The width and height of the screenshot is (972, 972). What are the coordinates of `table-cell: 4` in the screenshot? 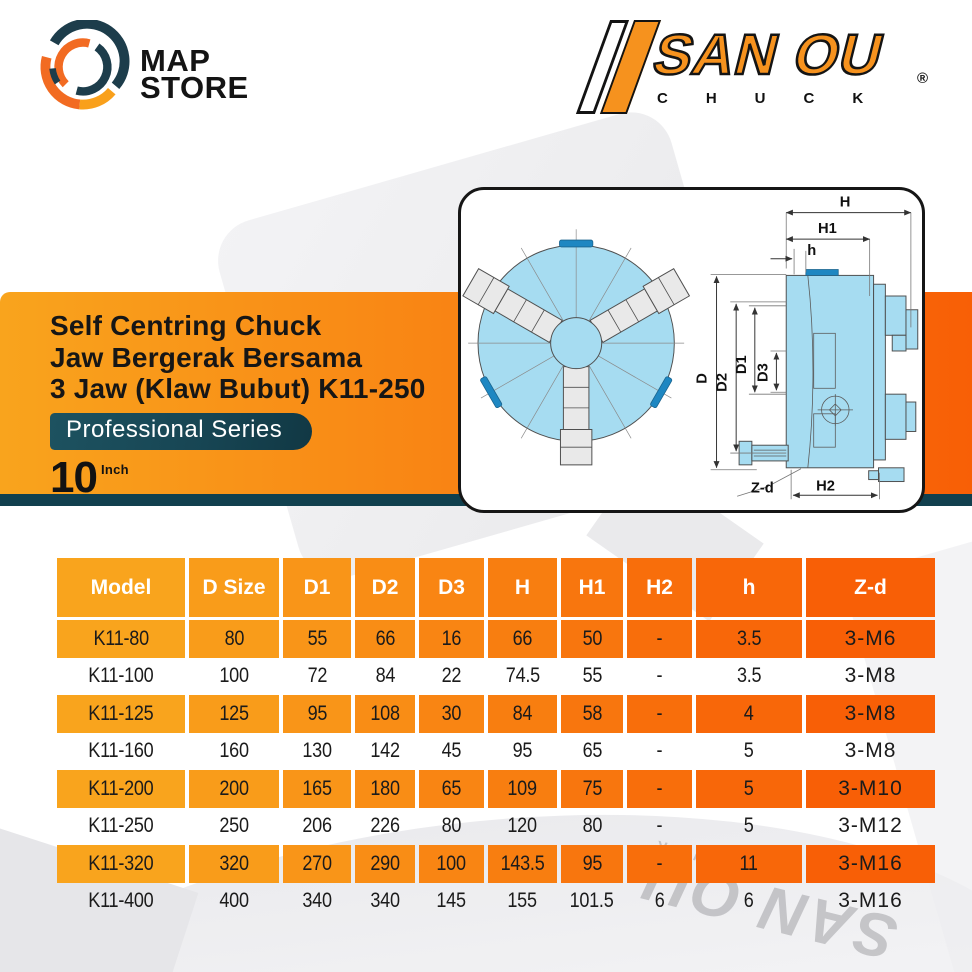 It's located at (749, 714).